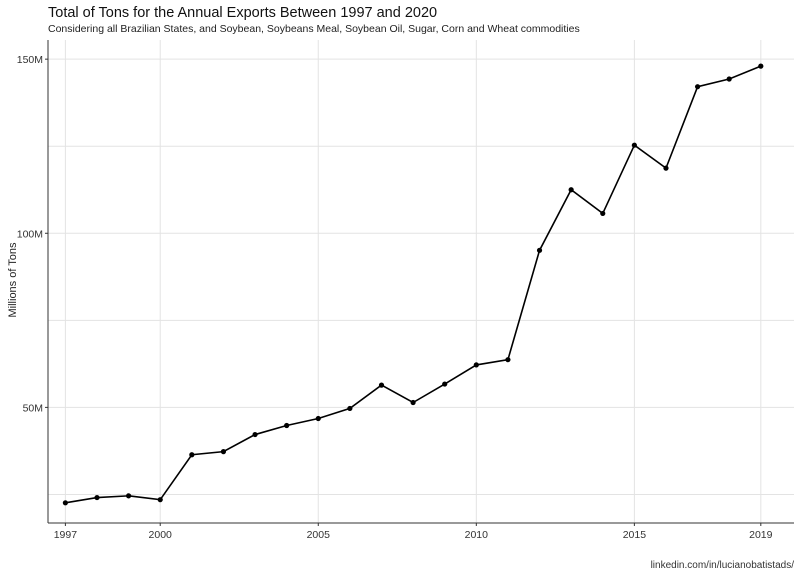  Describe the element at coordinates (30, 234) in the screenshot. I see `y-tick-label: 100M` at that location.